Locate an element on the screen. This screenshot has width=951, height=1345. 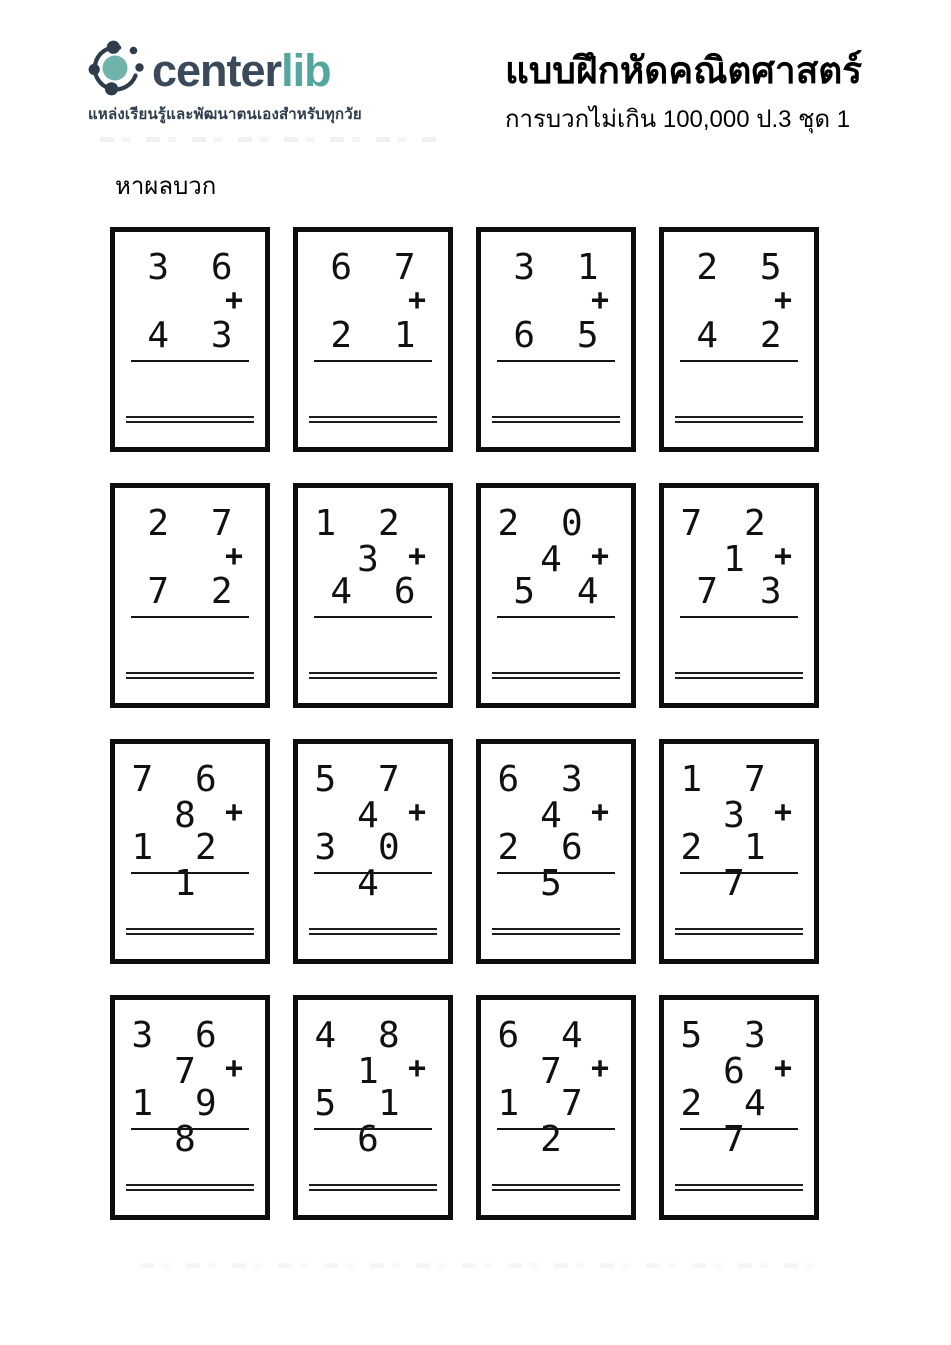
instruction-label: หาผลบวก is located at coordinates (166, 186).